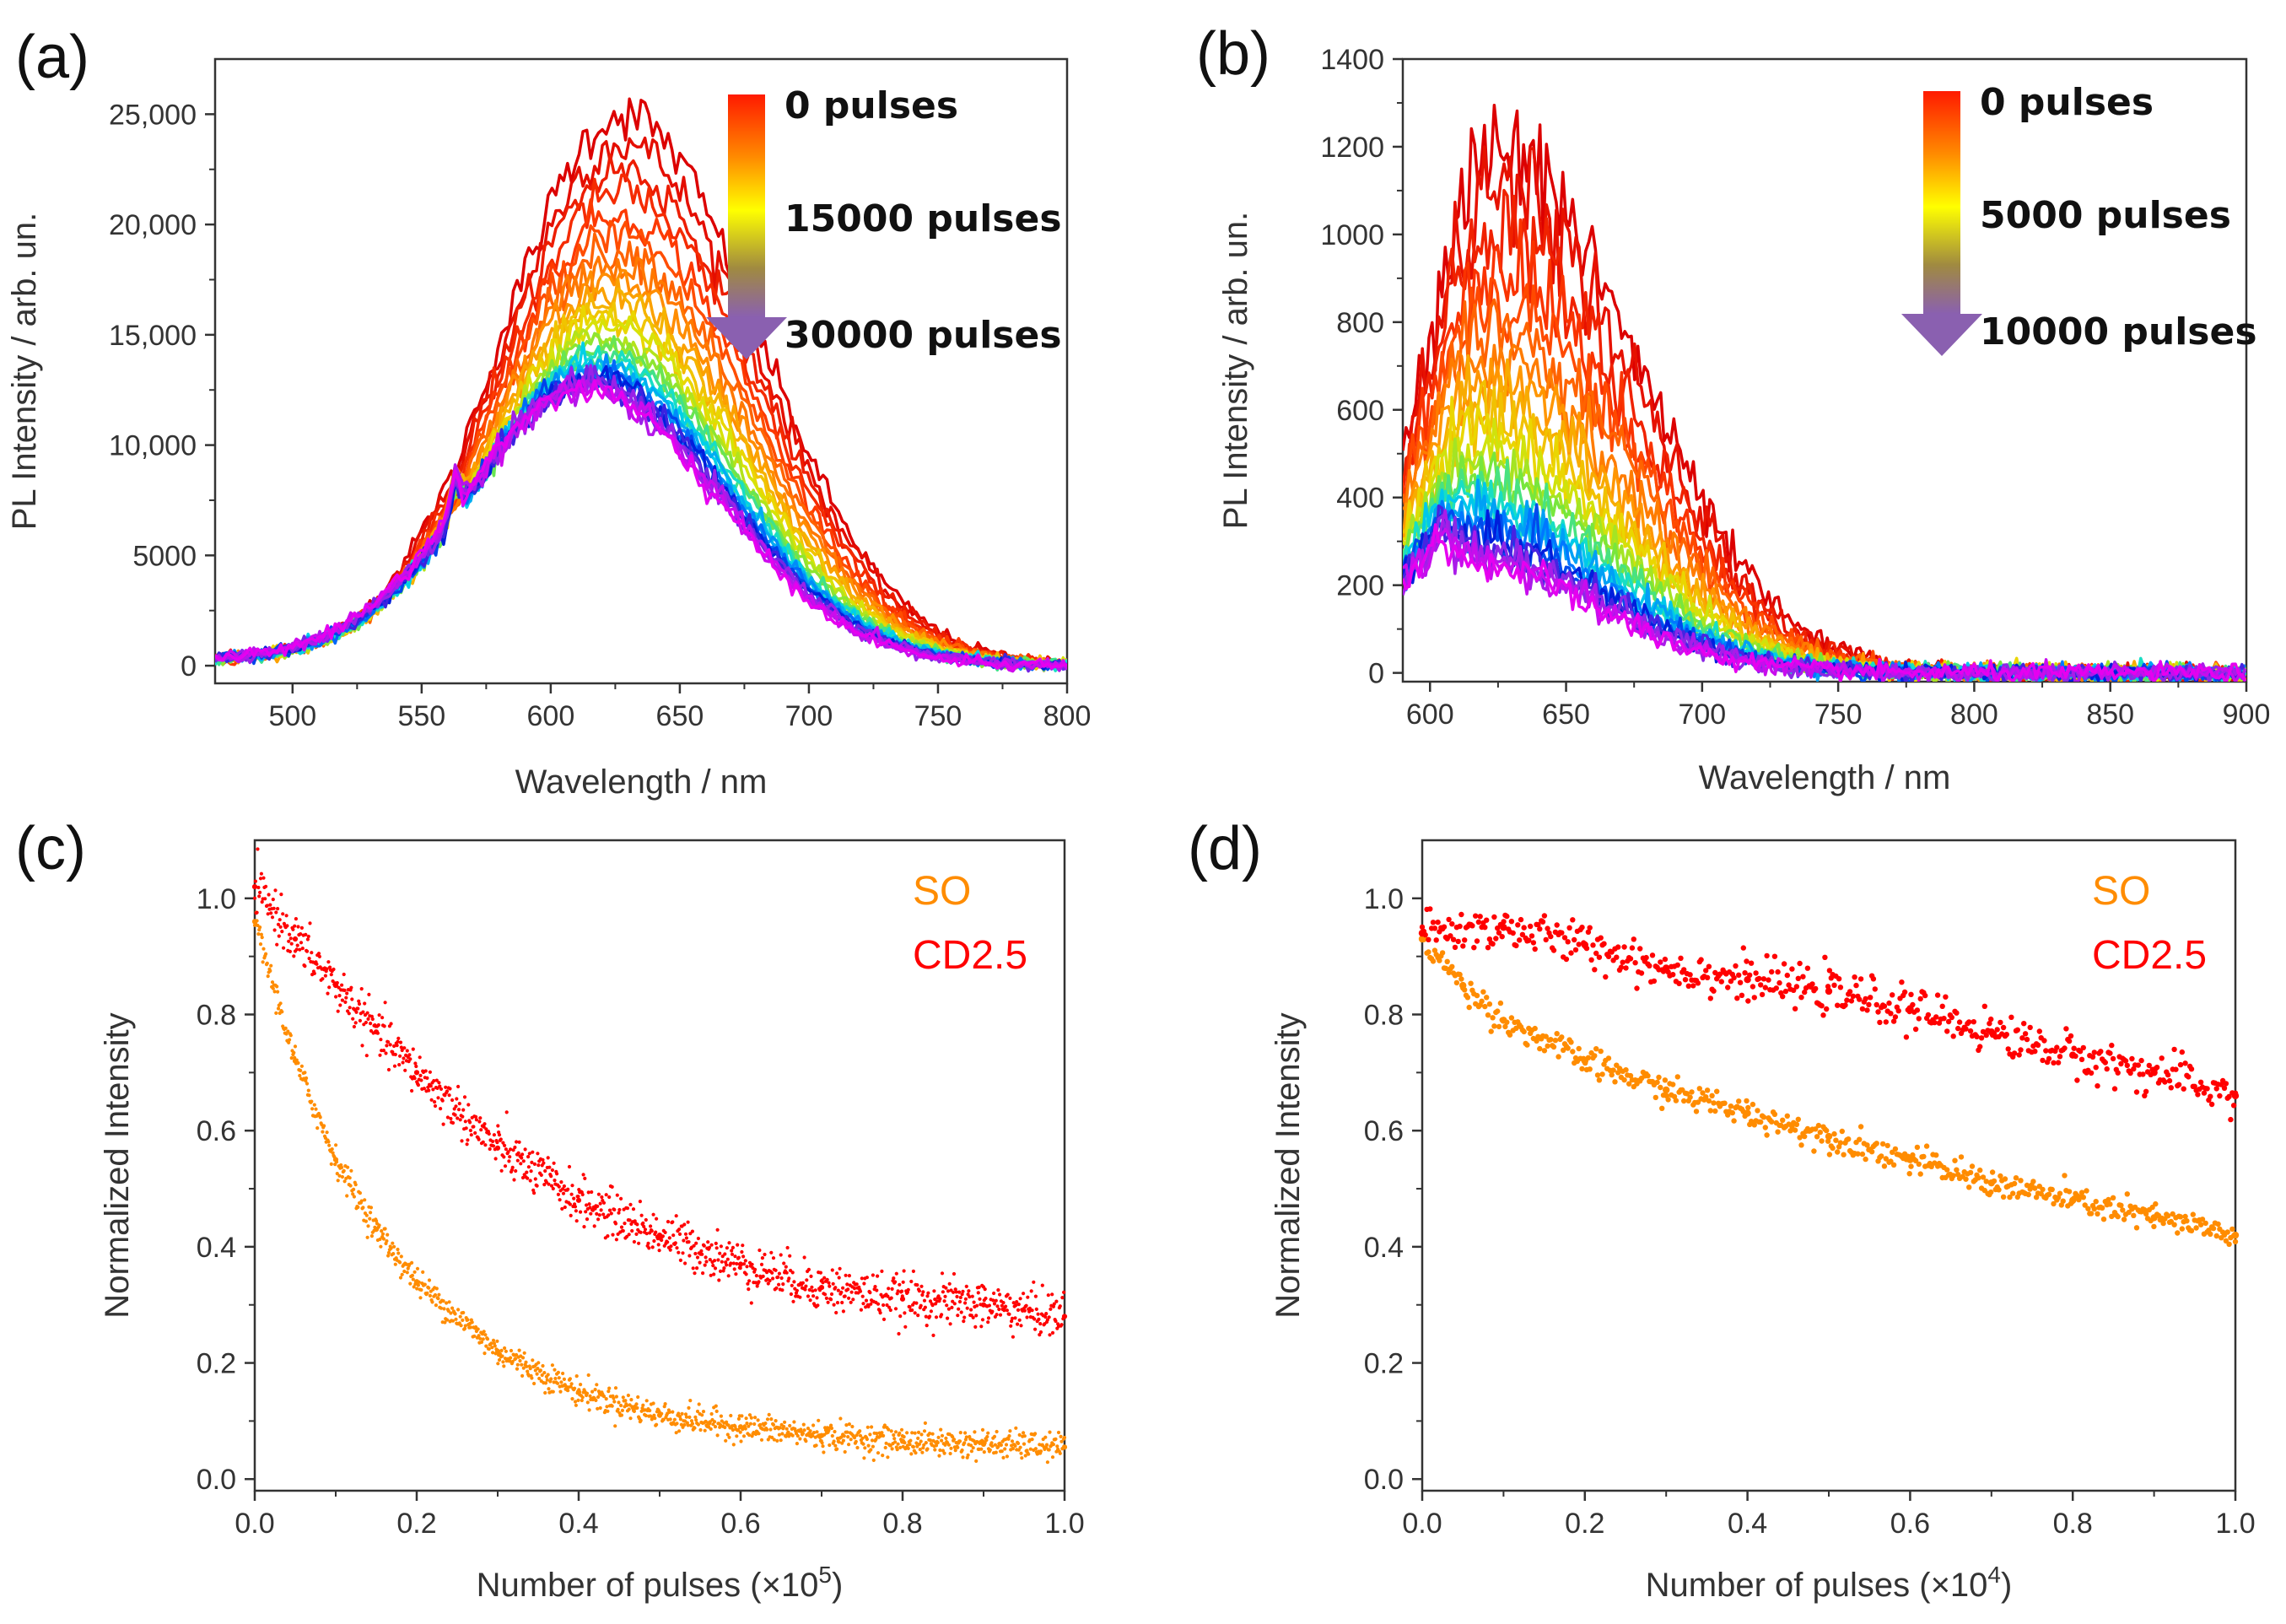 The width and height of the screenshot is (2286, 1624). I want to click on y-tick-label: 200, so click(1360, 586).